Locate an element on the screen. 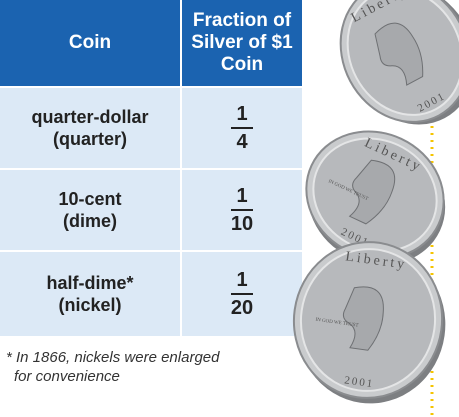 This screenshot has width=459, height=417. coin-cell: quarter-dollar (quarter) is located at coordinates (90, 128).